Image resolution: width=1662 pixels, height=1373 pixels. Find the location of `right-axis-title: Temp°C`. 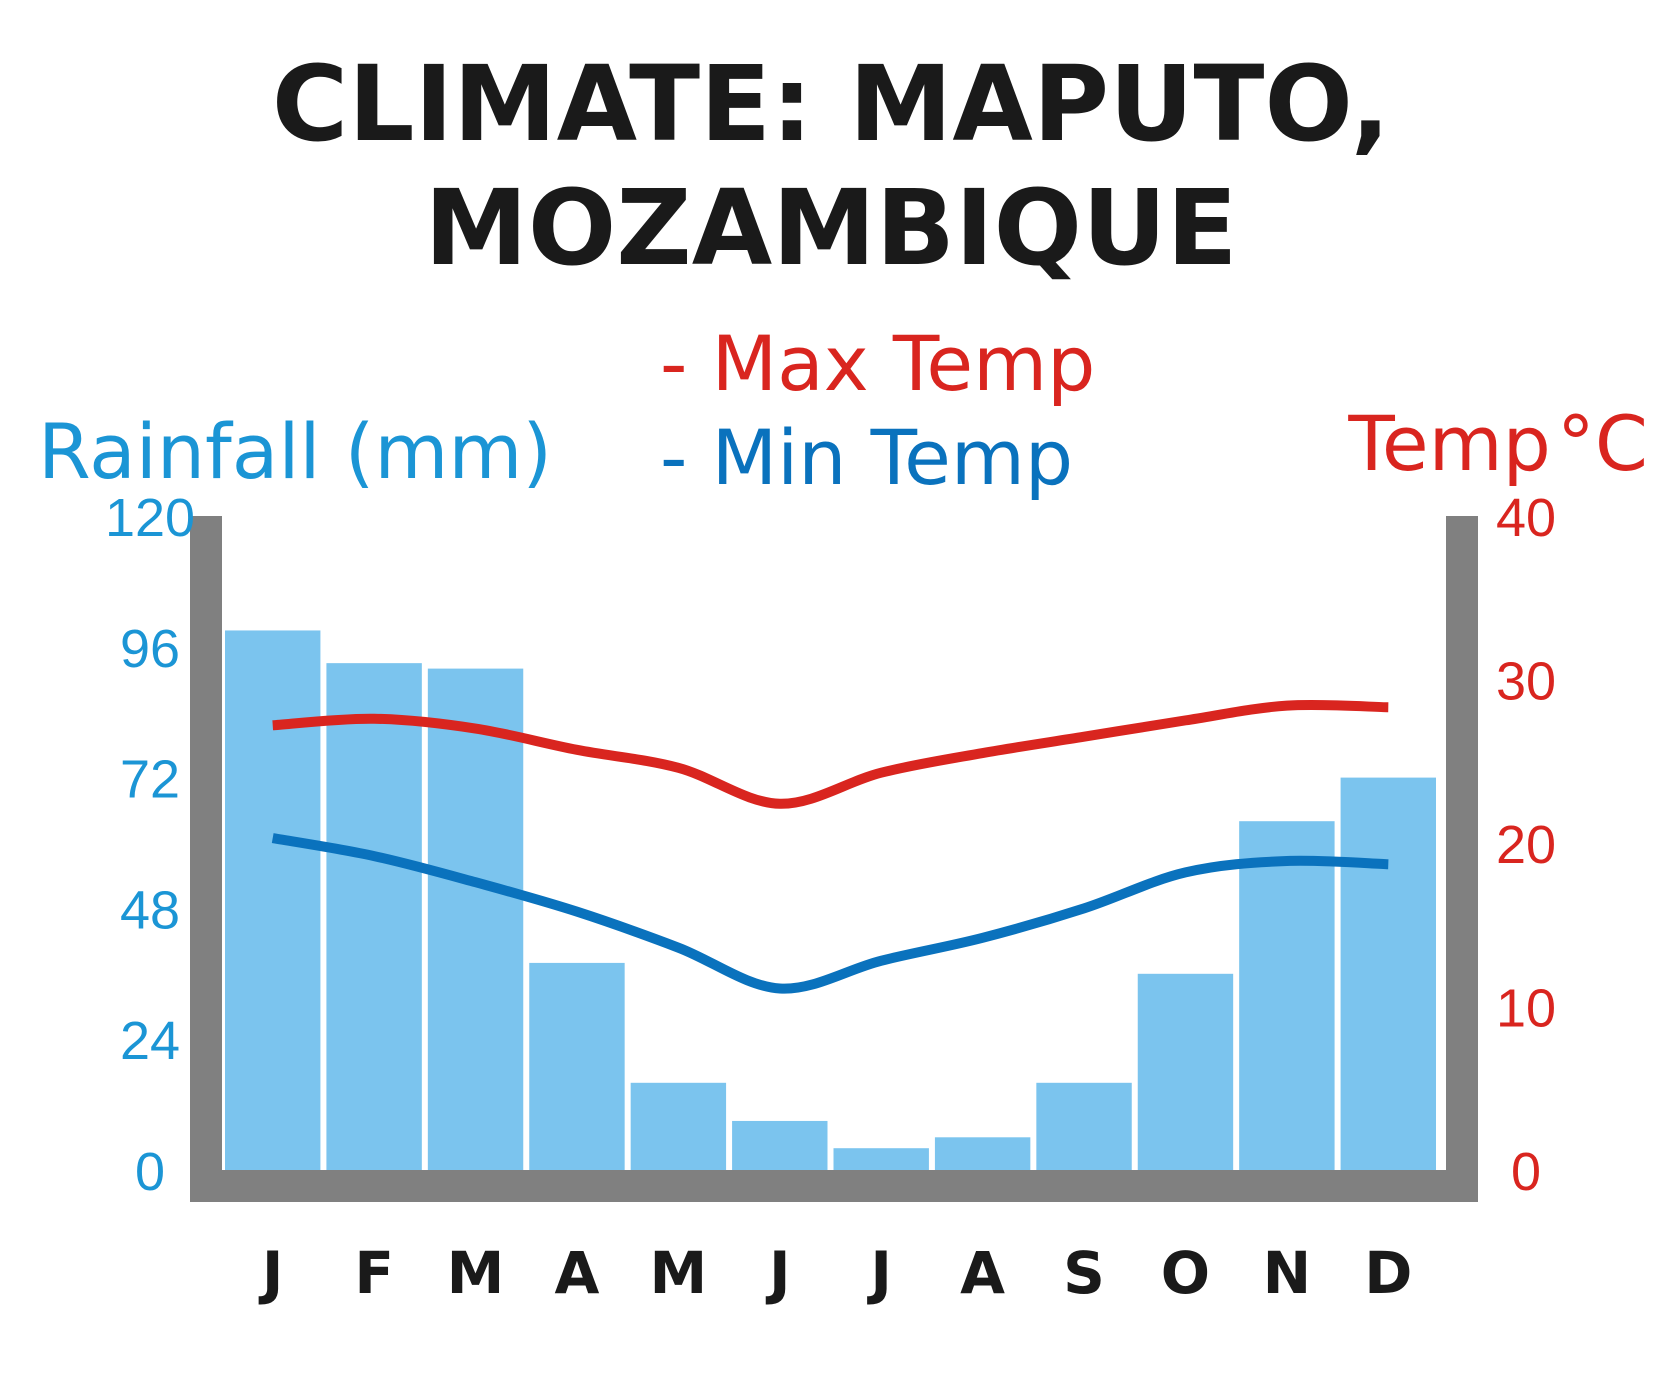

right-axis-title: Temp°C is located at coordinates (1497, 443).